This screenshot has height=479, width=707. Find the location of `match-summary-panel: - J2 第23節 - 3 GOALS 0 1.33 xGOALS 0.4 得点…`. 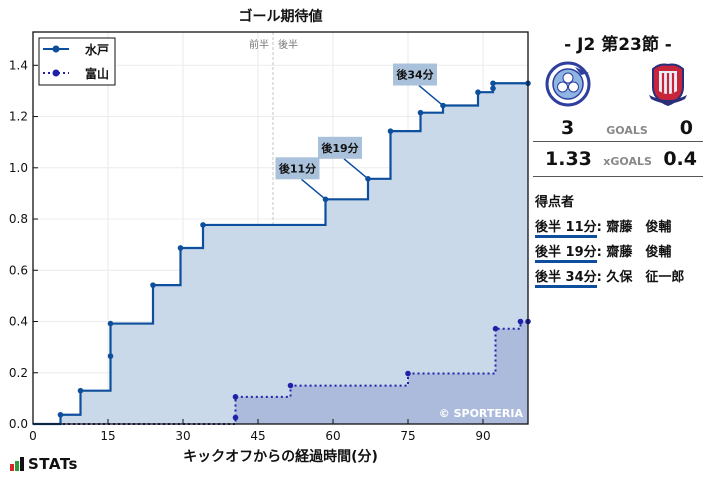

match-summary-panel: - J2 第23節 - 3 GOALS 0 1.33 xGOALS 0.4 得点… is located at coordinates (618, 158).